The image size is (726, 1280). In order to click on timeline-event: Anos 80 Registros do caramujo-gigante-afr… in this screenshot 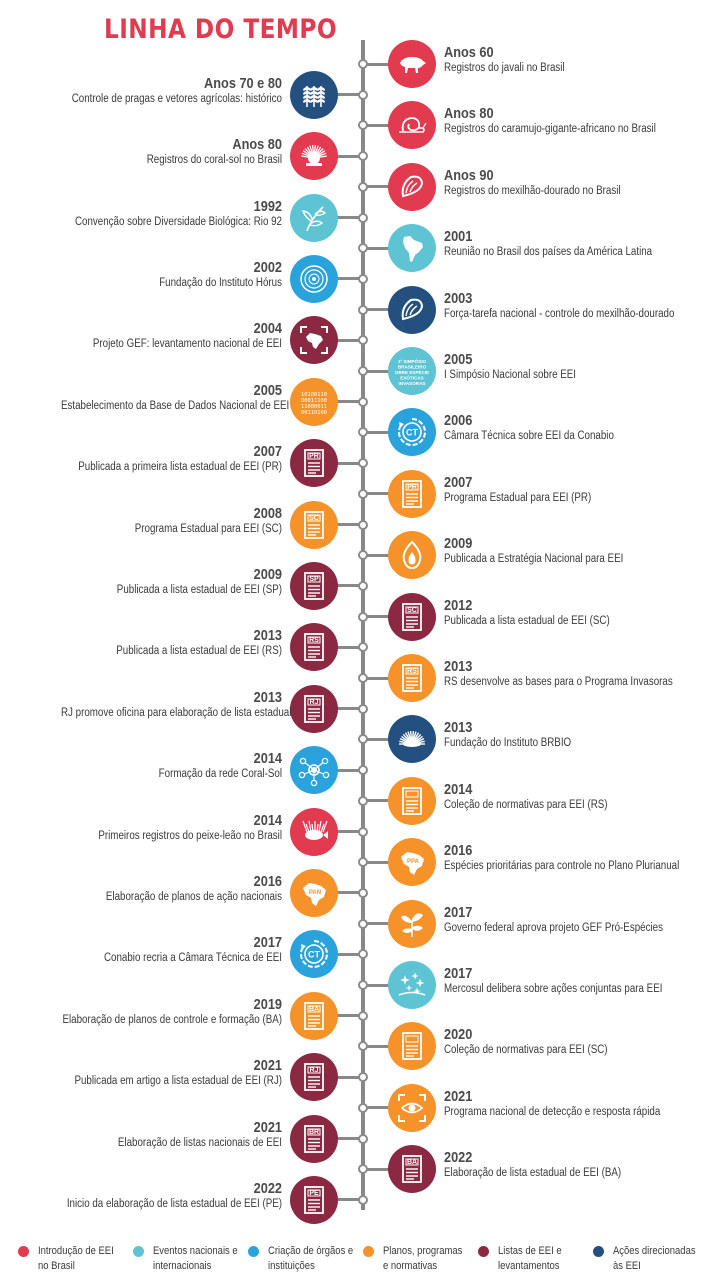, I will do `click(574, 121)`.